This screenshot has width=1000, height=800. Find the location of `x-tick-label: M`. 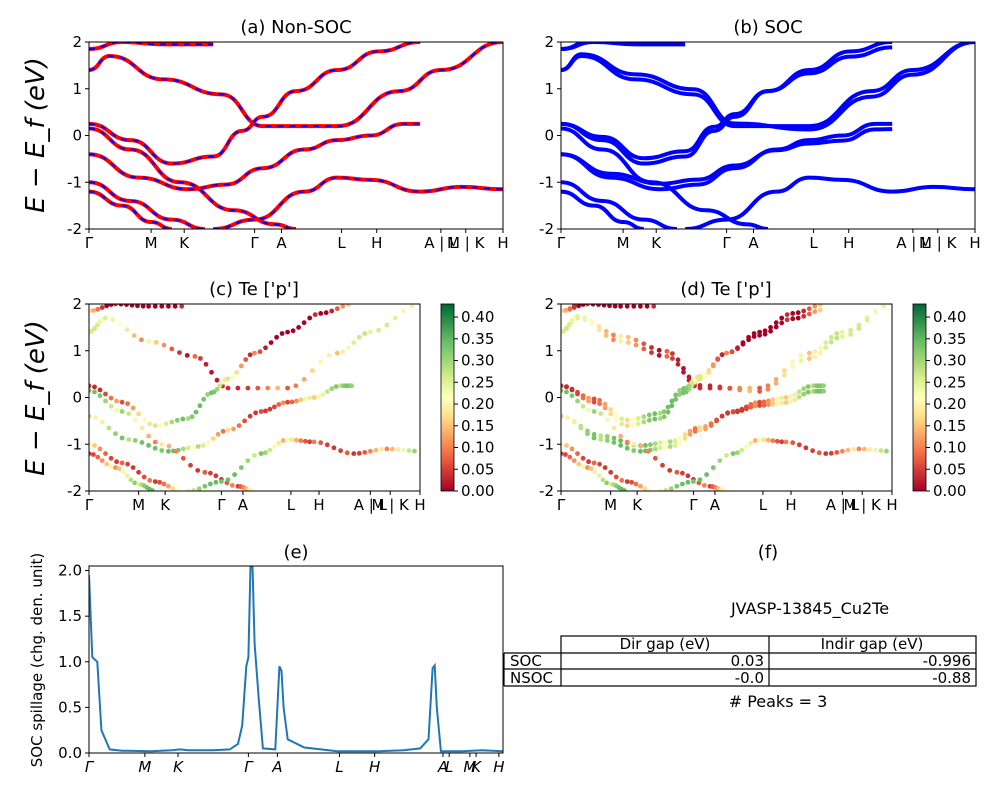

x-tick-label: M is located at coordinates (610, 505).